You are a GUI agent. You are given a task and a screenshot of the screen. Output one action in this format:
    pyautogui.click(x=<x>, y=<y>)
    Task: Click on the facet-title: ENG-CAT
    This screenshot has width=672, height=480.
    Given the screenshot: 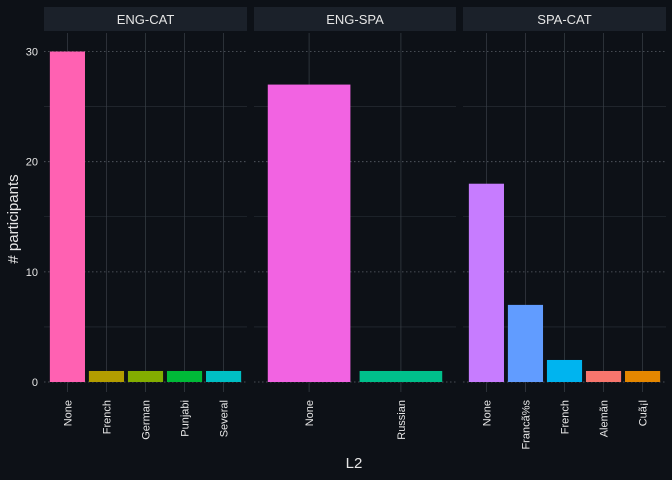 What is the action you would take?
    pyautogui.click(x=146, y=19)
    